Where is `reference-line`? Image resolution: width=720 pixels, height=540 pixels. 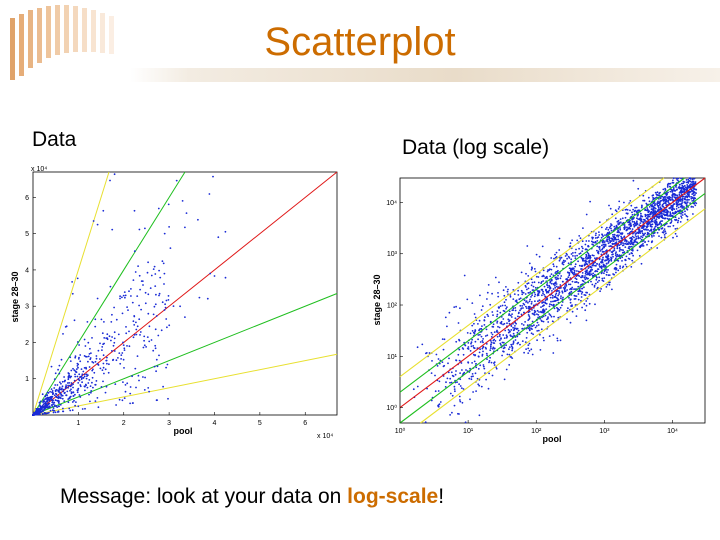
reference-line is located at coordinates (185, 384).